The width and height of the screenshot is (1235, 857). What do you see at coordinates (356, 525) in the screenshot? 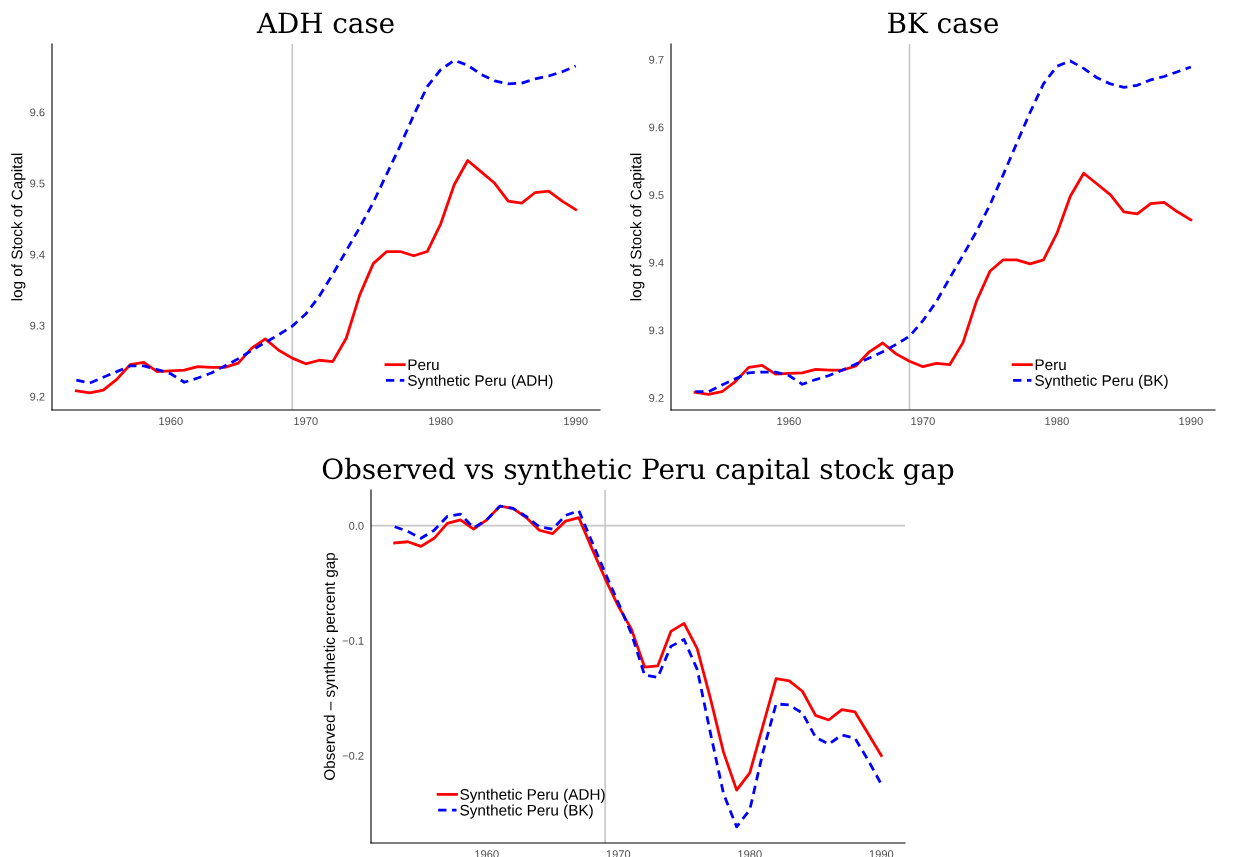
I see `y-tick-label: 0.0` at bounding box center [356, 525].